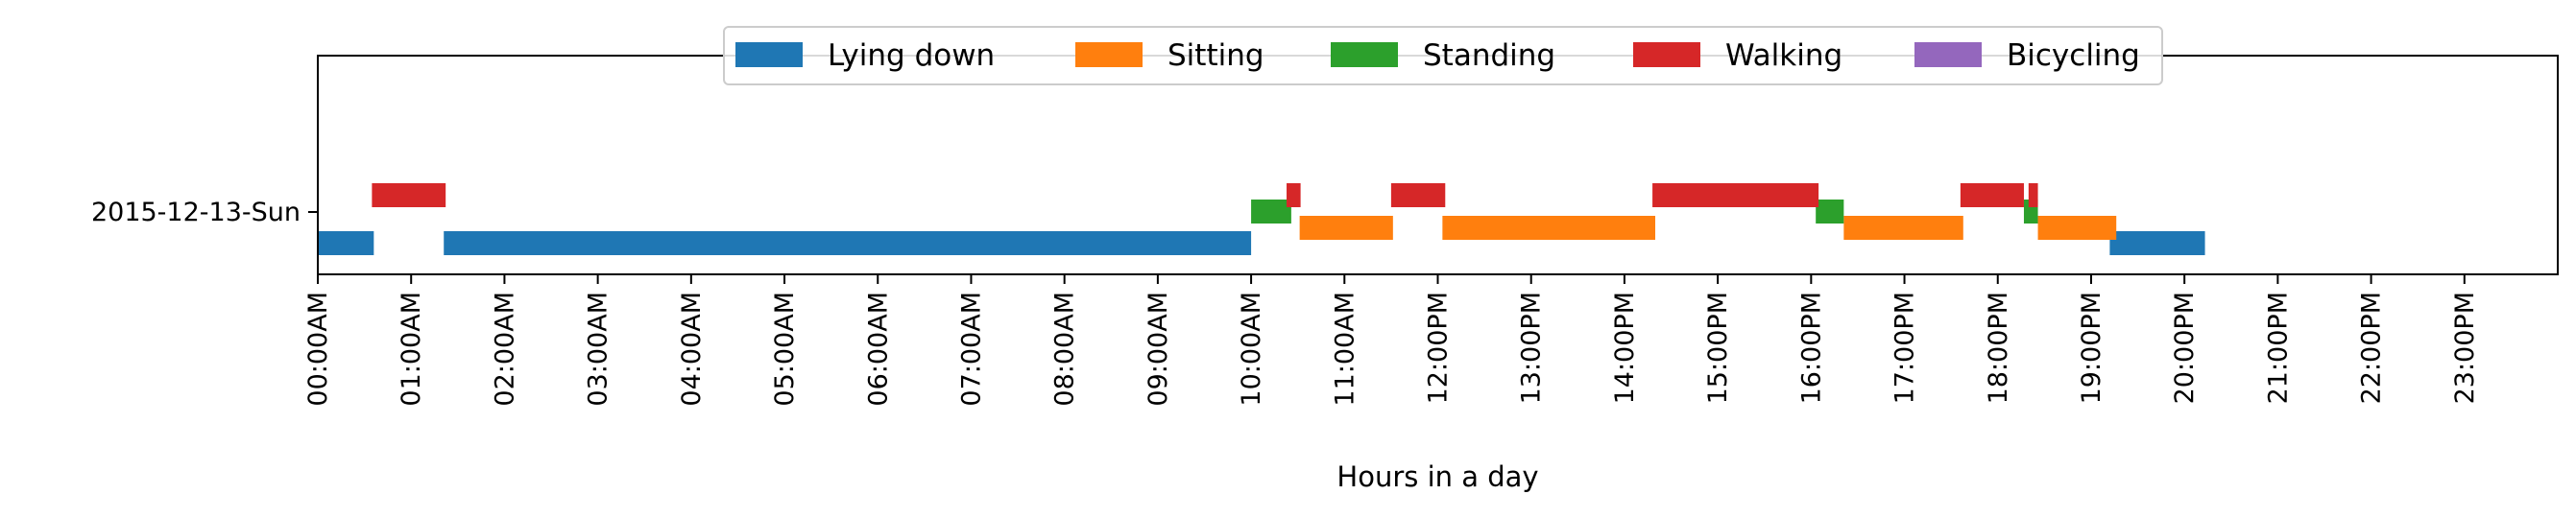 Image resolution: width=2576 pixels, height=518 pixels. I want to click on x-tick-label: 11:00AM, so click(1345, 349).